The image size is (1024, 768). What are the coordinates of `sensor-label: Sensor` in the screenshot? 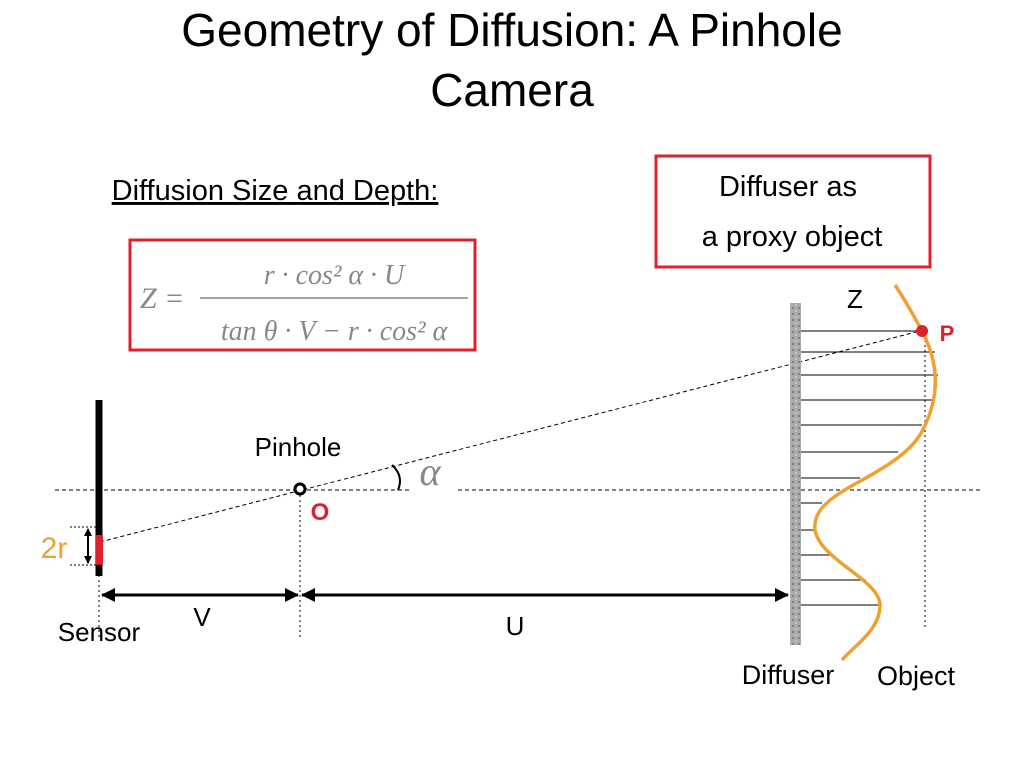 It's located at (99, 632).